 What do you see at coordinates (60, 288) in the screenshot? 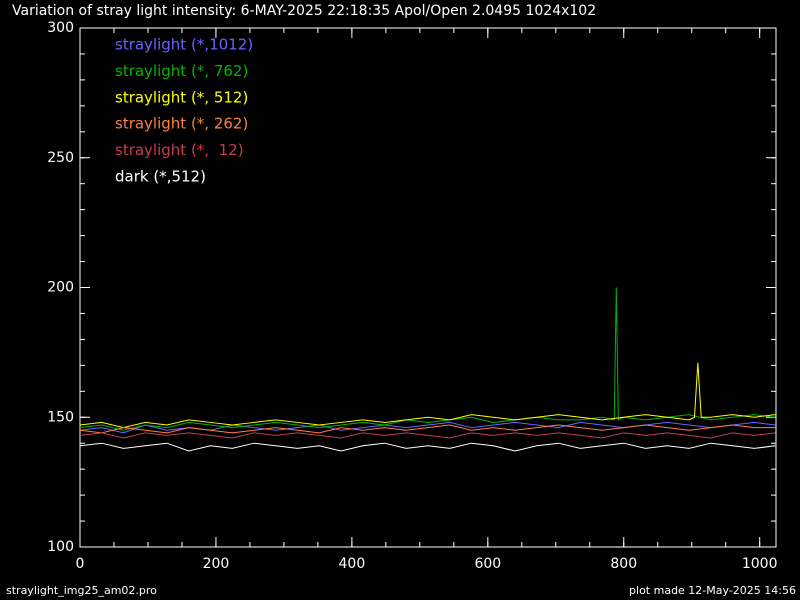
I see `y-tick-label: 200` at bounding box center [60, 288].